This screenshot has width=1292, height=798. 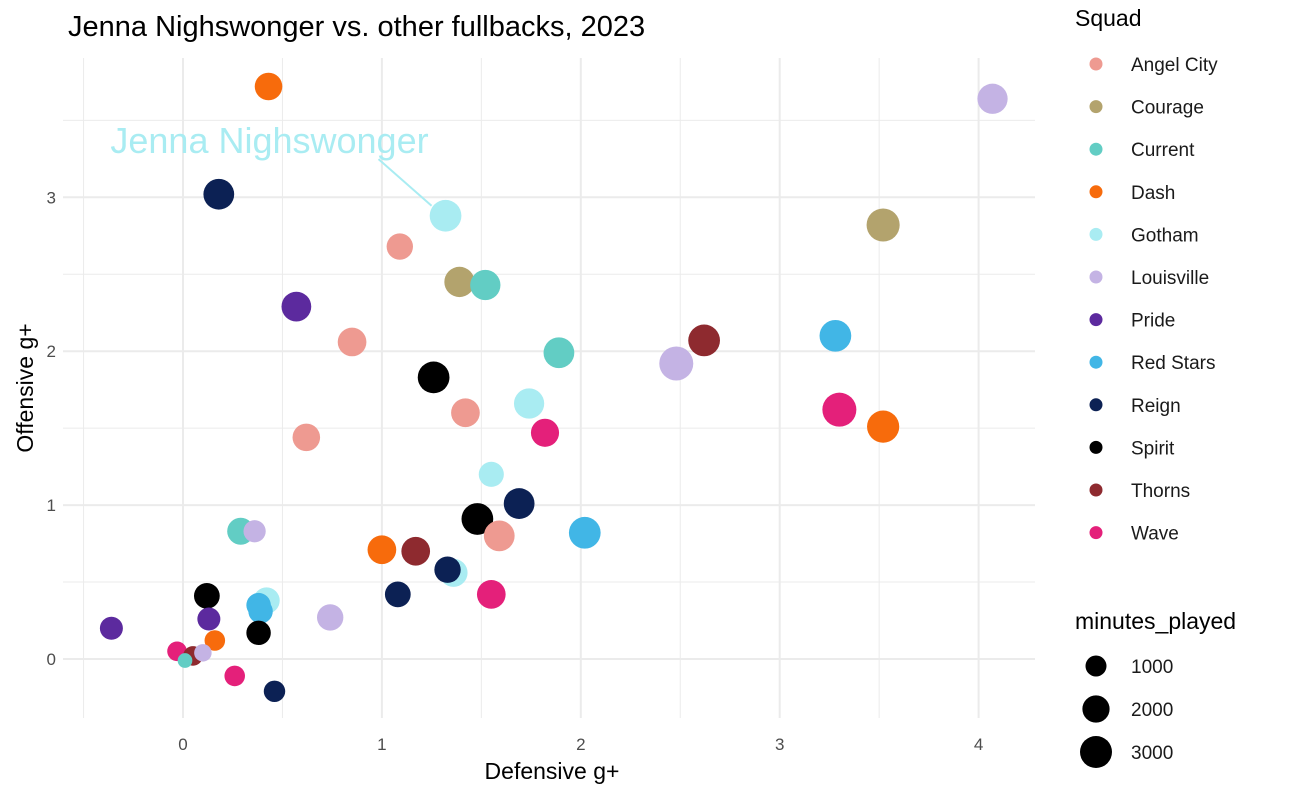 I want to click on minutes-played-legend: minutes_played 1000 2000 3000, so click(x=1155, y=688).